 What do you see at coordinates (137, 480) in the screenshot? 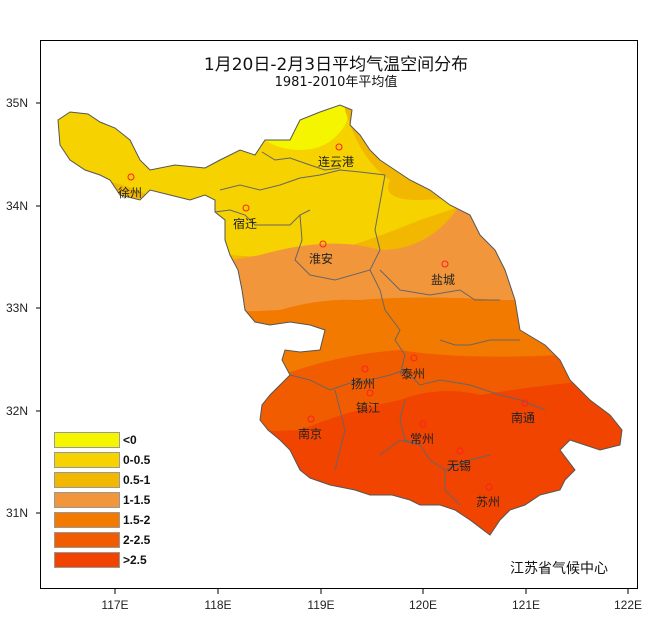
I see `legend-label: 0.5-1` at bounding box center [137, 480].